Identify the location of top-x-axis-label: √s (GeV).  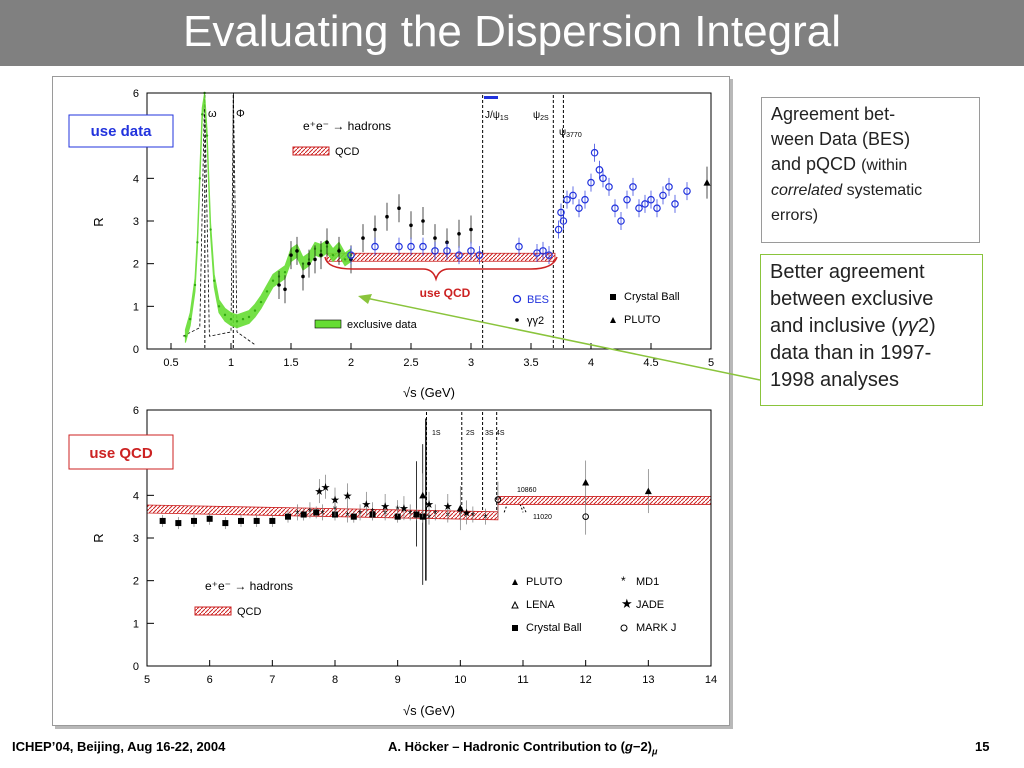
(429, 392).